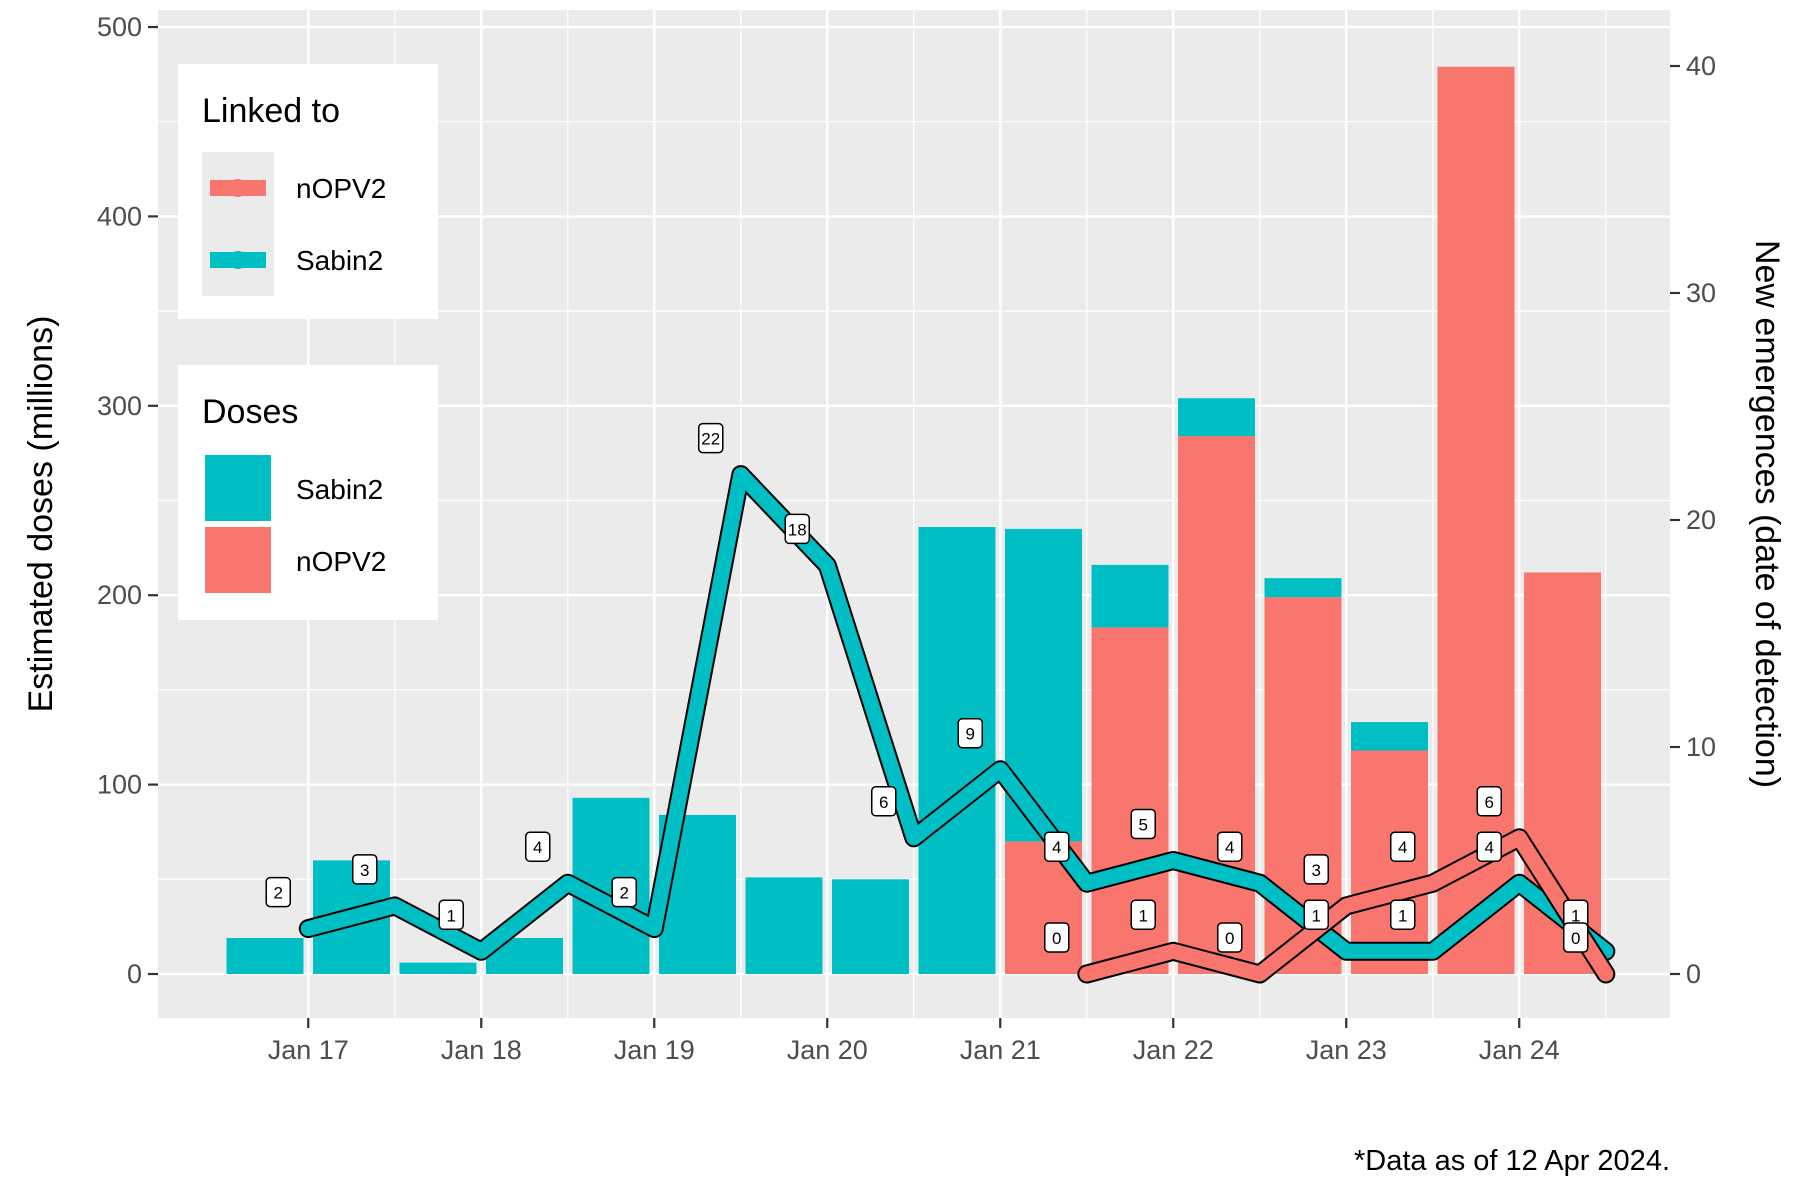 This screenshot has width=1800, height=1200. I want to click on y-left-axis-title: Estimated doses (millions), so click(41, 514).